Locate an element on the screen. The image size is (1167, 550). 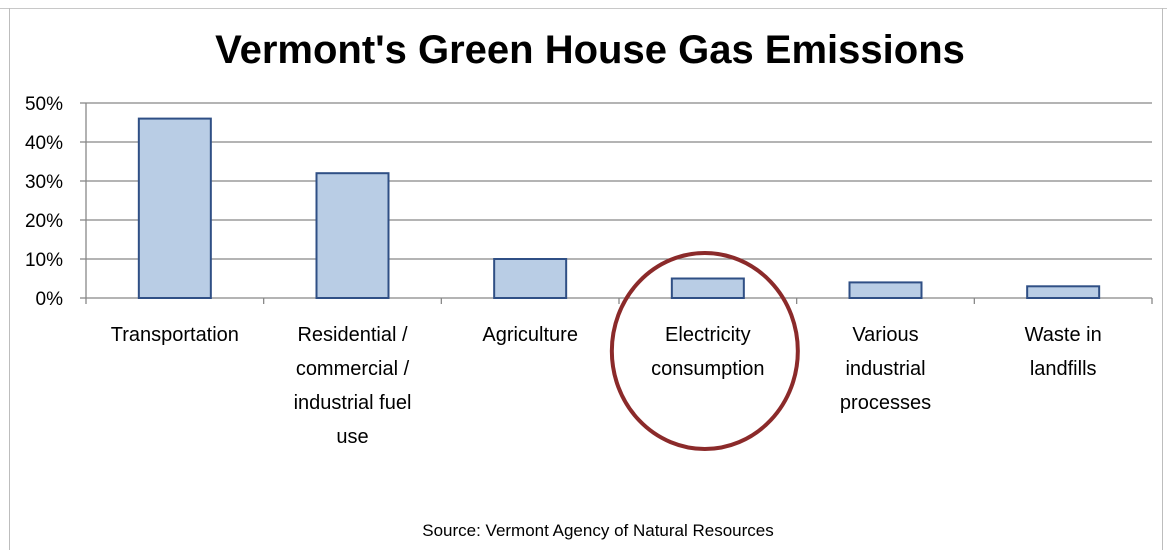
category-label: commercial / is located at coordinates (353, 369).